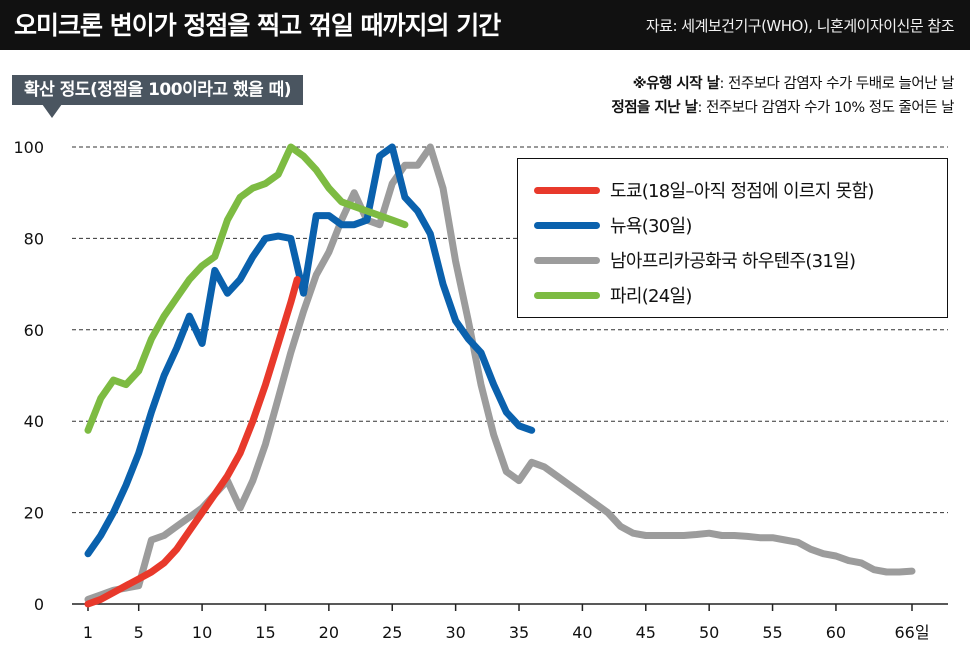 This screenshot has height=650, width=970. I want to click on note-row: ※유행 시작 날: 전주보다 감염자 수가 두배로 늘어난 날, so click(783, 84).